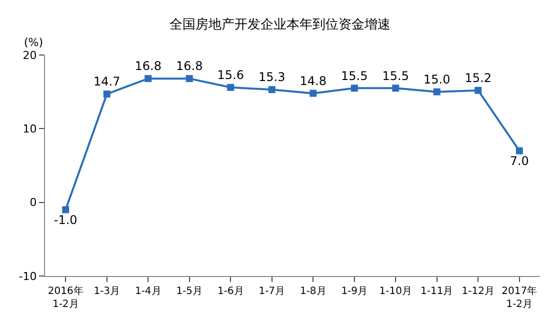 The image size is (560, 326). Describe the element at coordinates (478, 77) in the screenshot. I see `data-label: 15.2` at that location.